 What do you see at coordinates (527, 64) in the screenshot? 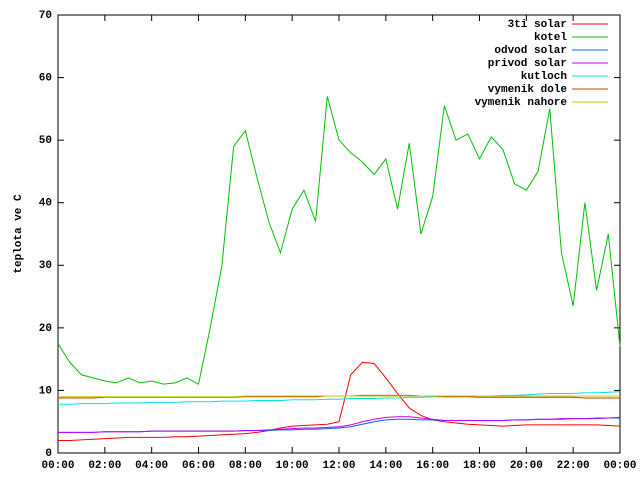
I see `legend-label: privod solar` at bounding box center [527, 64].